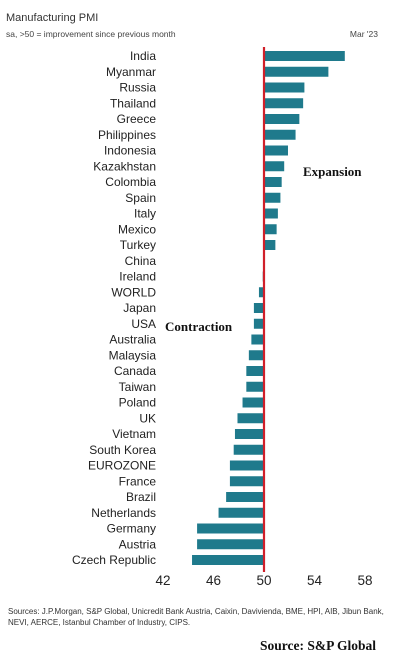 The height and width of the screenshot is (667, 416). I want to click on bar-italy, so click(271, 213).